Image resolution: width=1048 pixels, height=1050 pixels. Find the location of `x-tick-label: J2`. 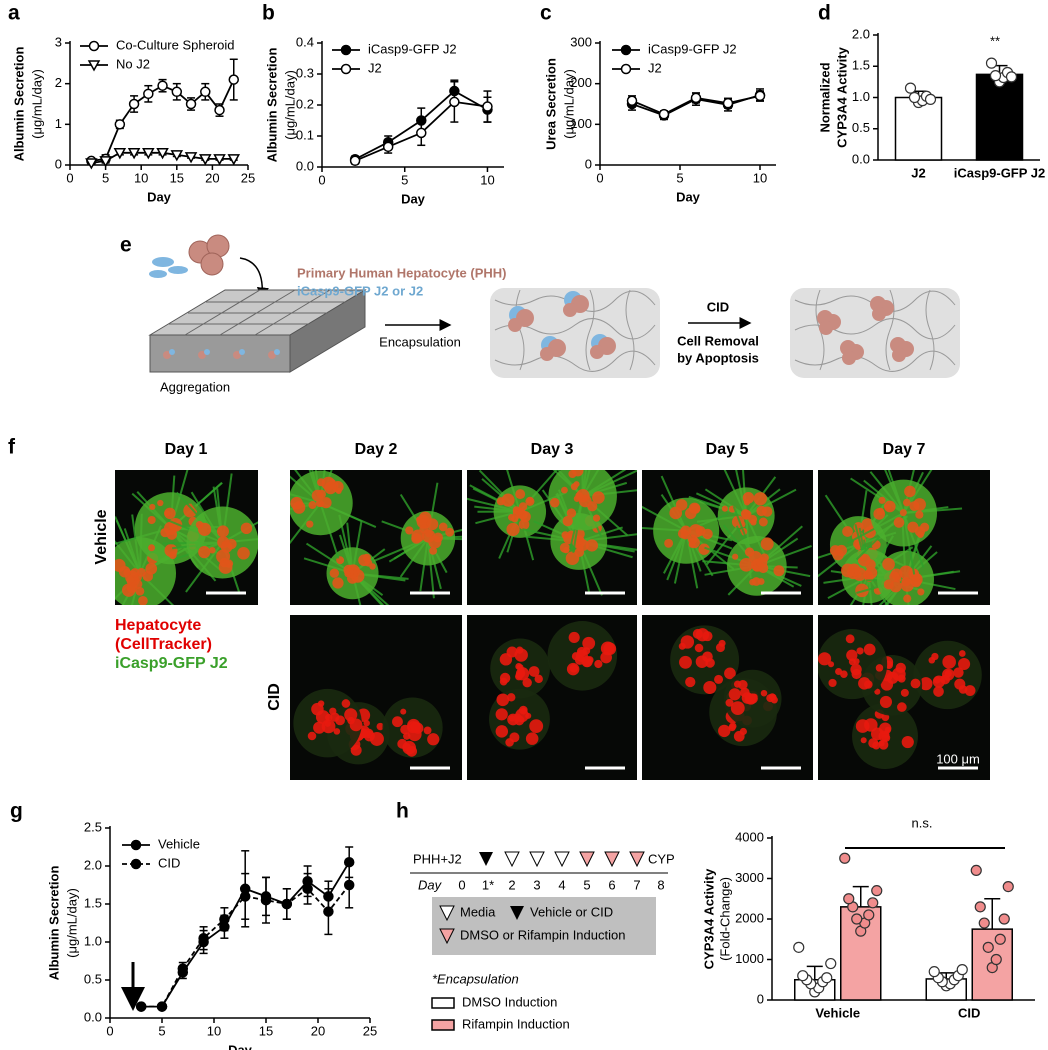

x-tick-label: J2 is located at coordinates (918, 172).